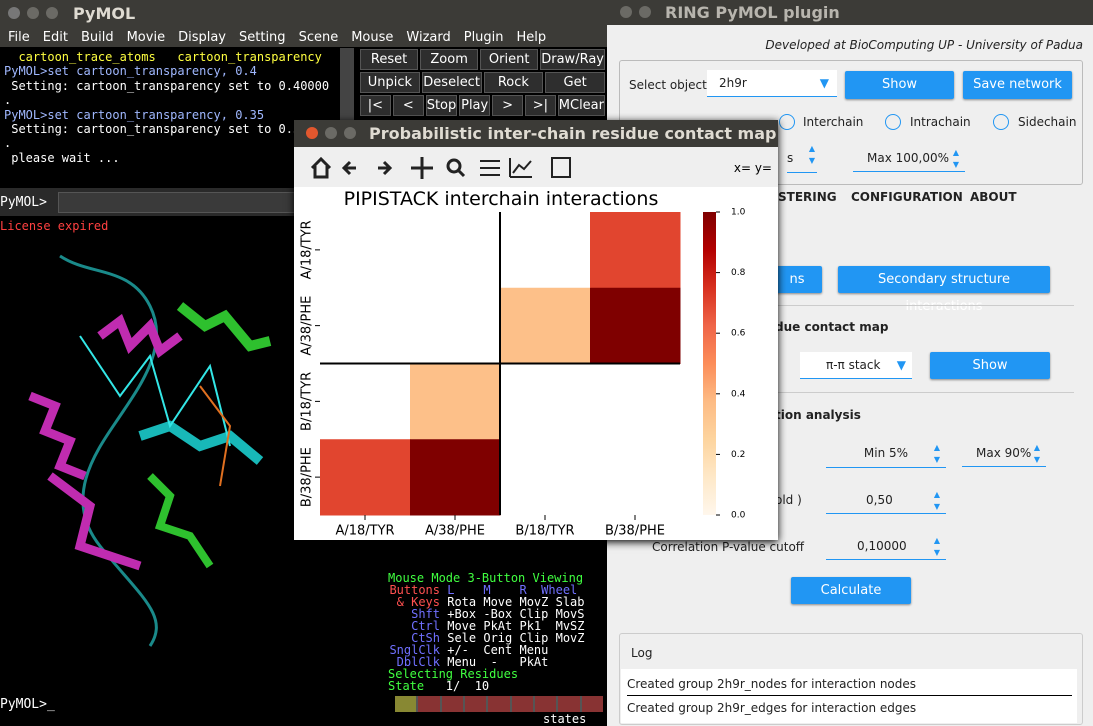 The height and width of the screenshot is (726, 1093). I want to click on menu-item: Wizard, so click(428, 37).